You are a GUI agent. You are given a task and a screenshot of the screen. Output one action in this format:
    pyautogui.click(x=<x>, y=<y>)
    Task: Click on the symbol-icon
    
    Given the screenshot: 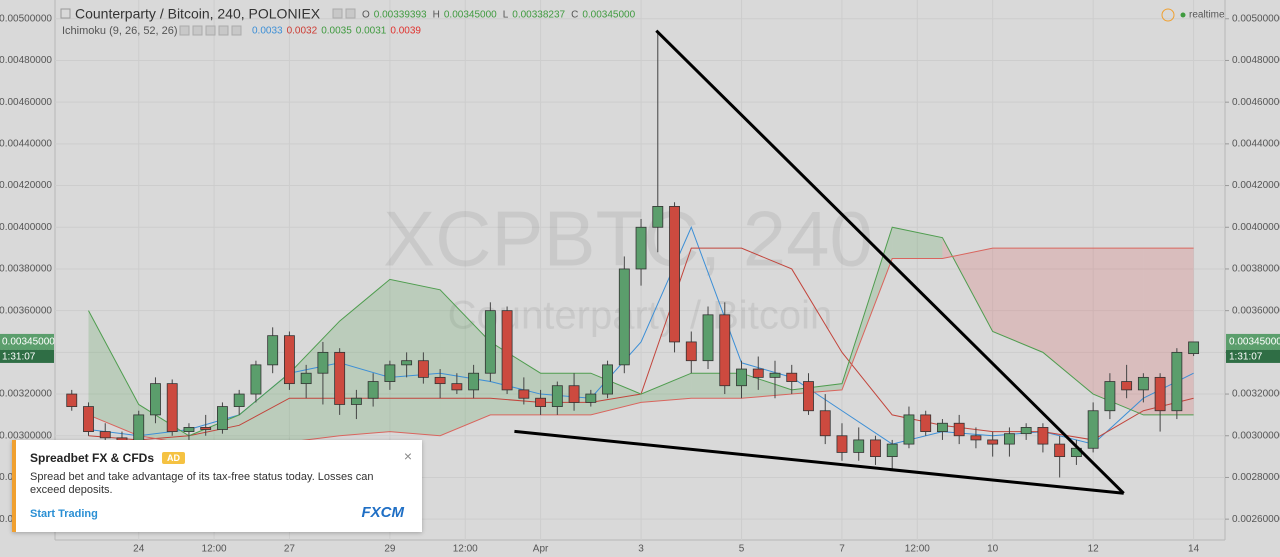 What is the action you would take?
    pyautogui.click(x=65, y=13)
    